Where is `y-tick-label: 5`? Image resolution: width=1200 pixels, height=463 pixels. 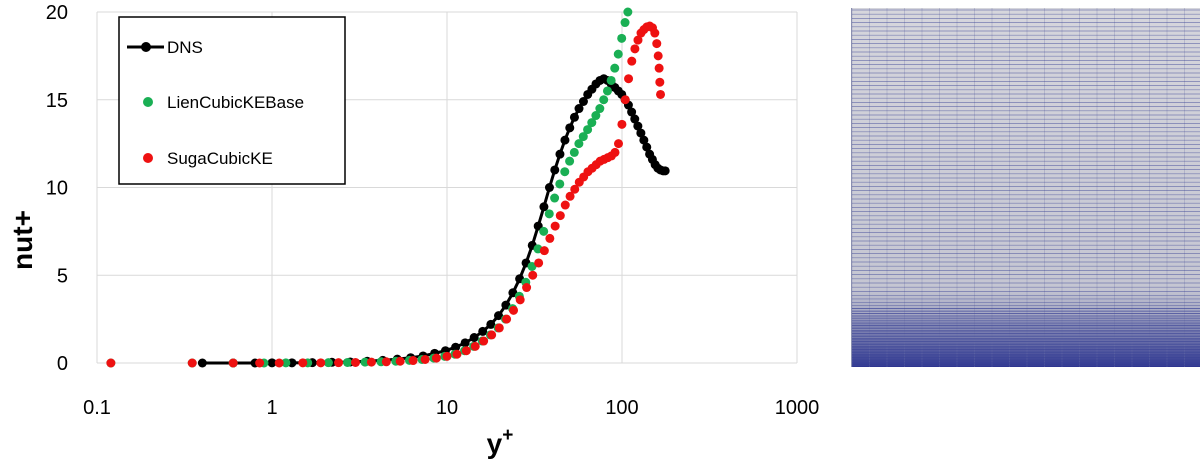
y-tick-label: 5 is located at coordinates (62, 276).